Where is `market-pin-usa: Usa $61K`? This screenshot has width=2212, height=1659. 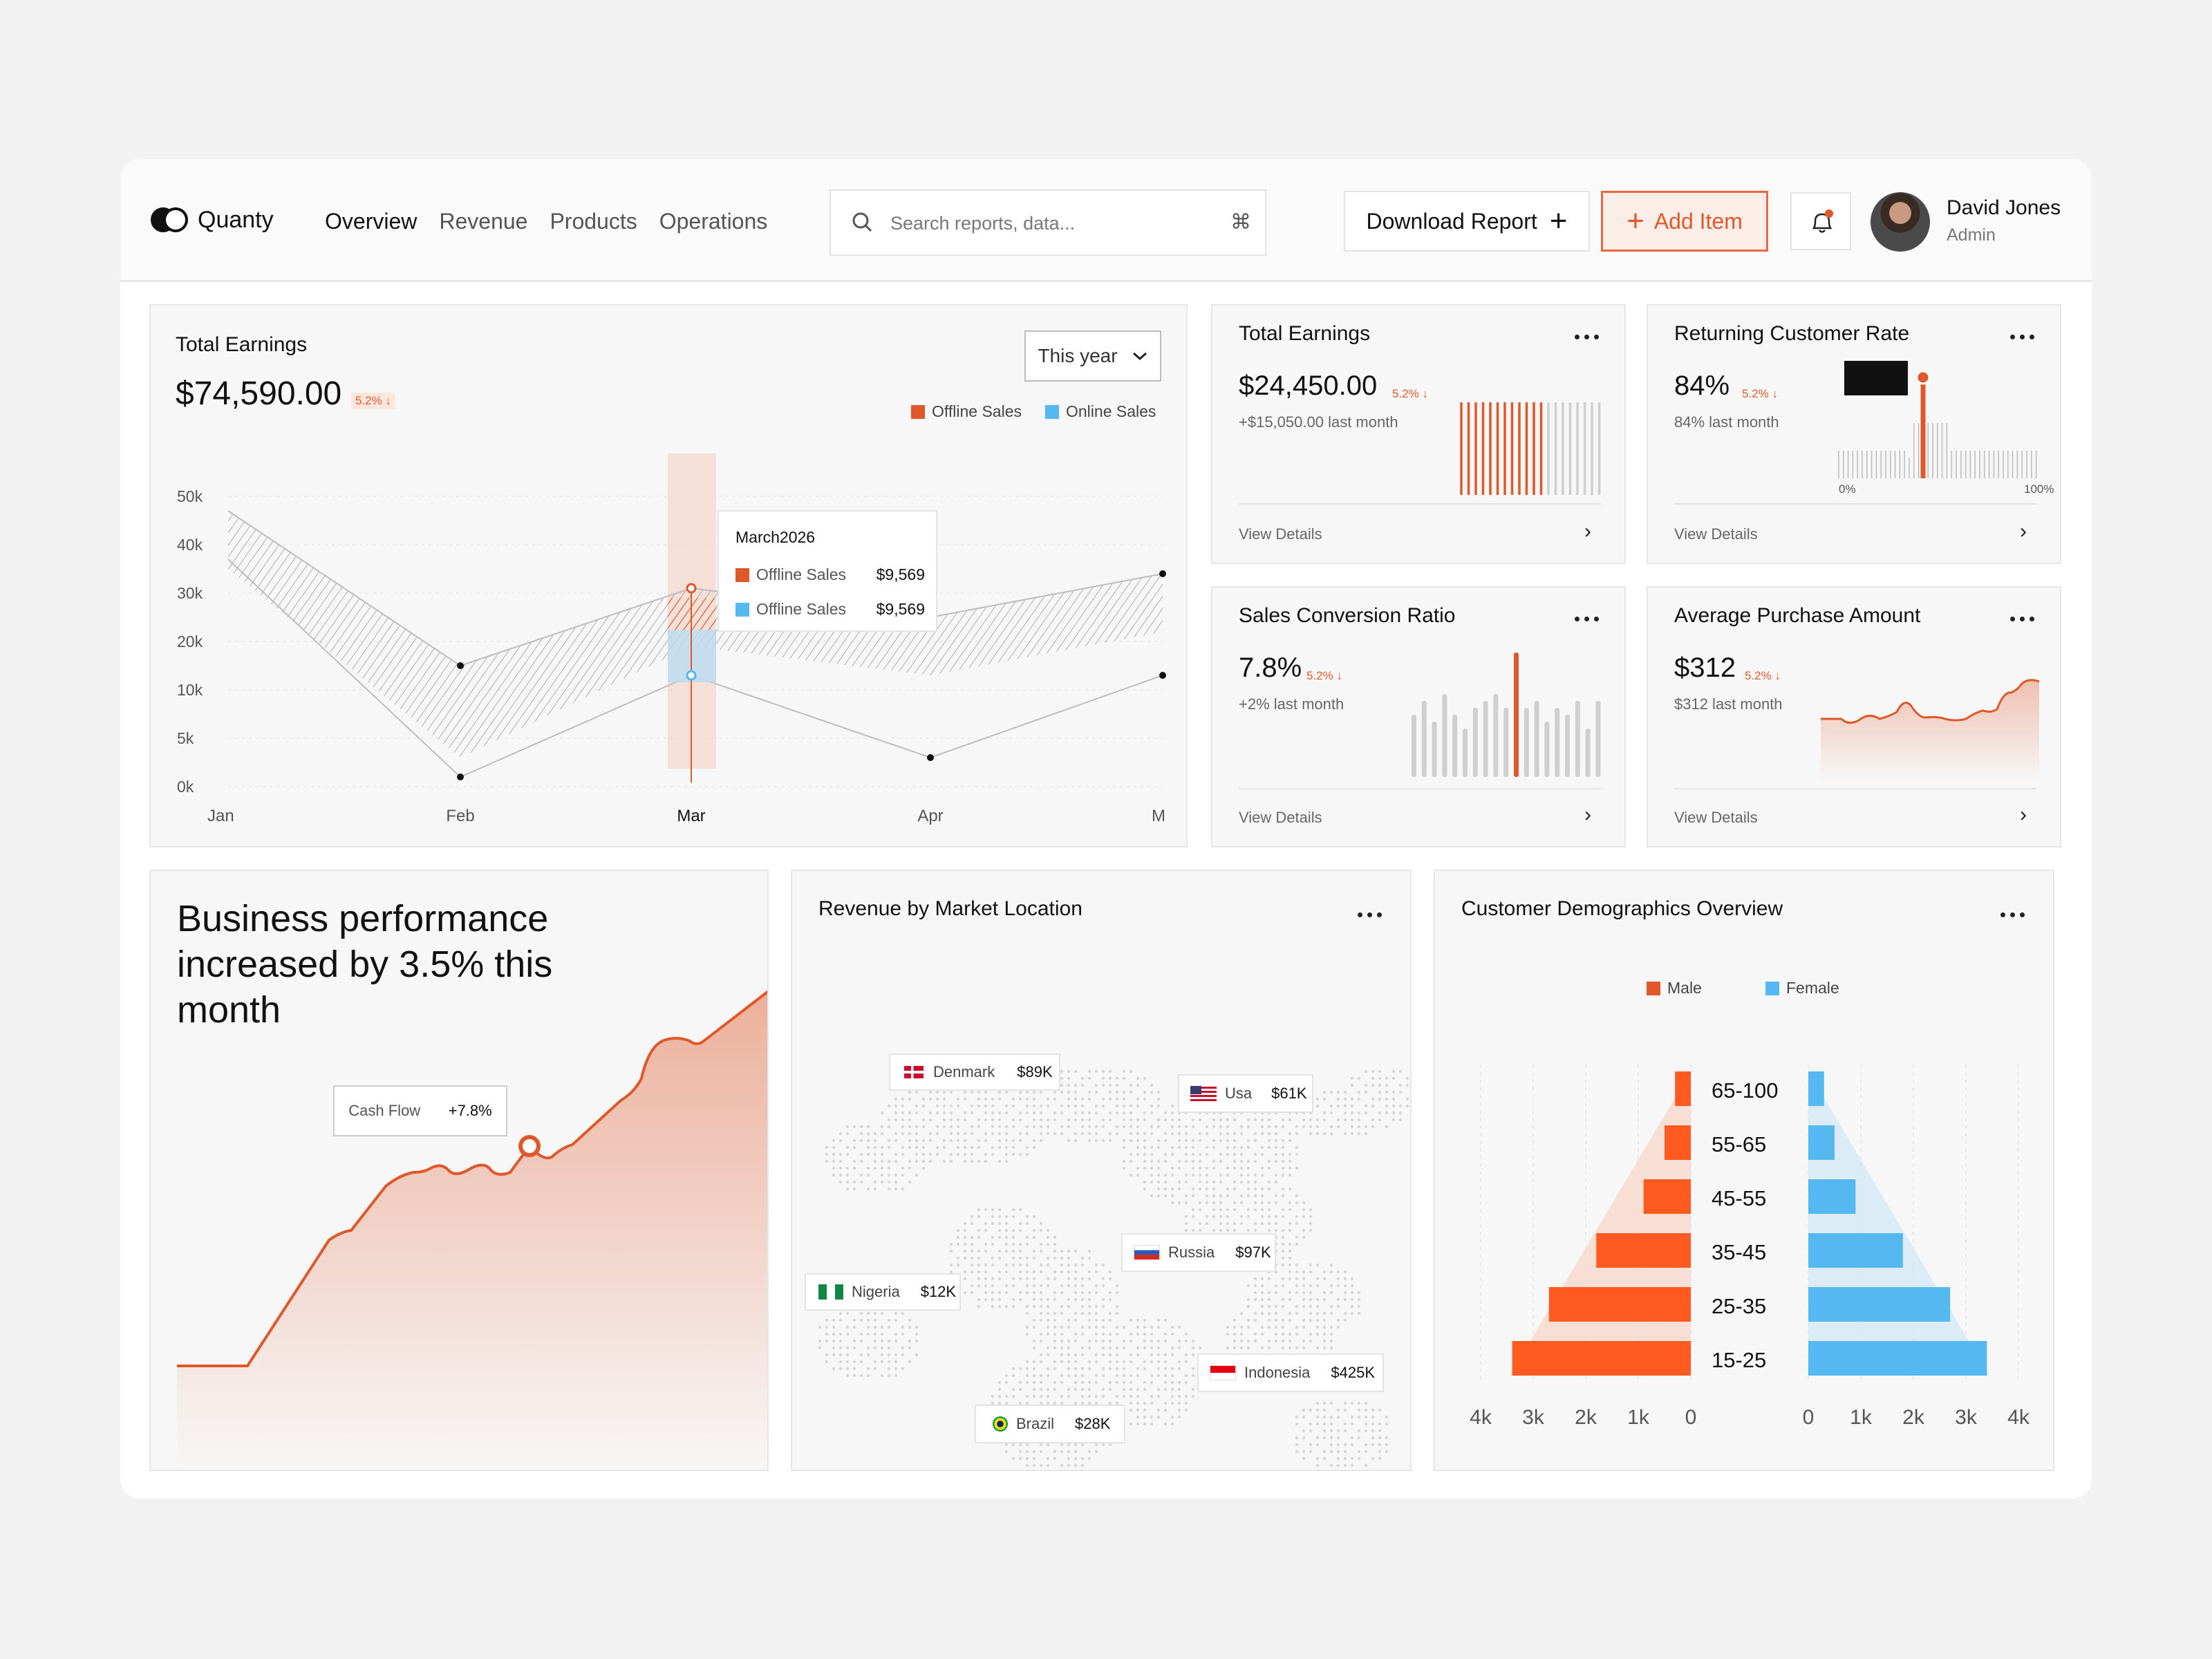 market-pin-usa: Usa $61K is located at coordinates (1245, 1093).